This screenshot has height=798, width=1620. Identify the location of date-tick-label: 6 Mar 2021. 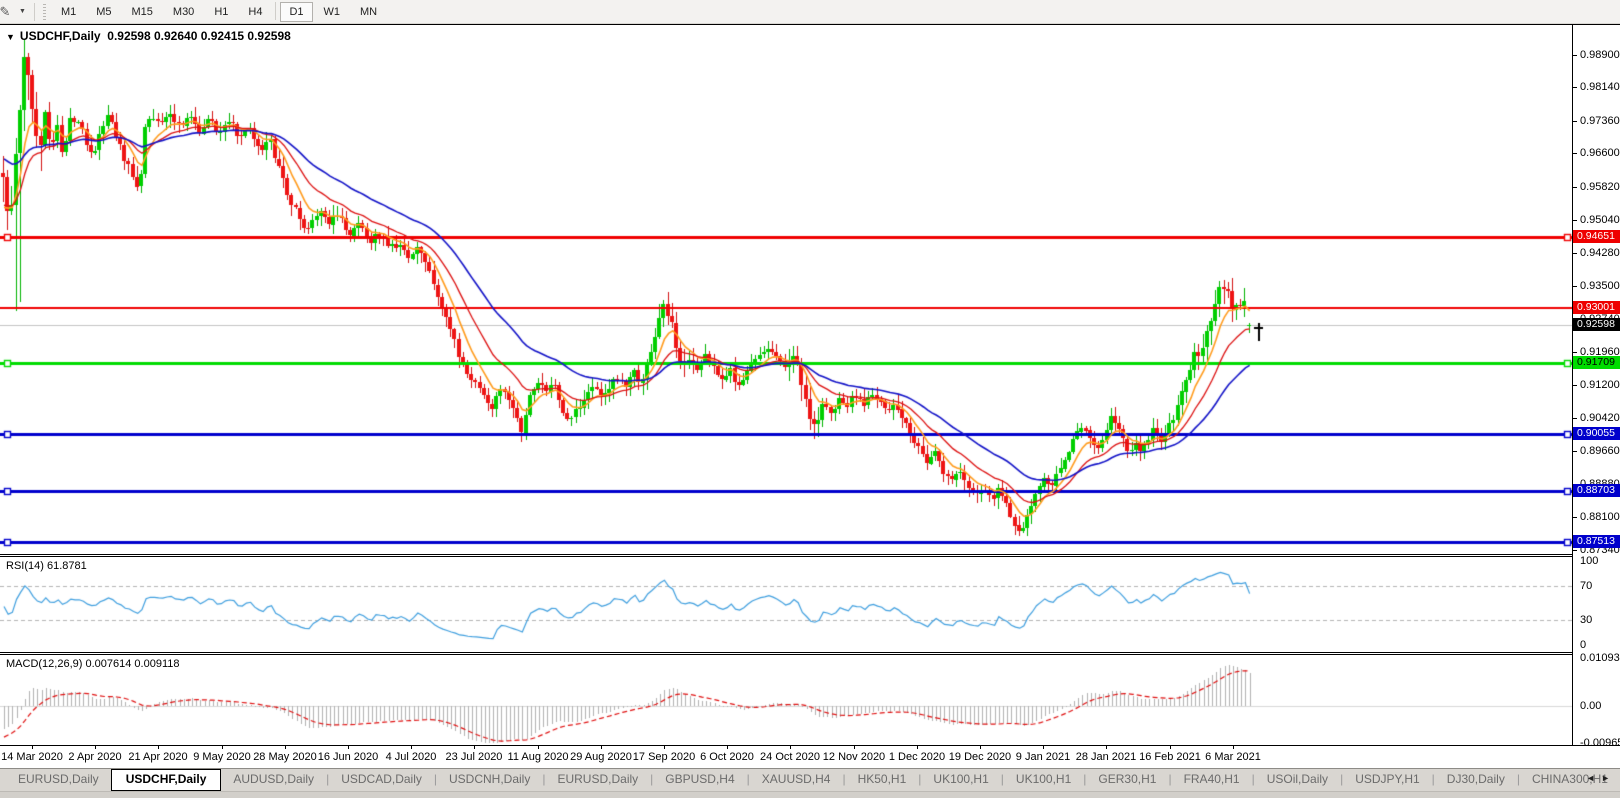
(1233, 757).